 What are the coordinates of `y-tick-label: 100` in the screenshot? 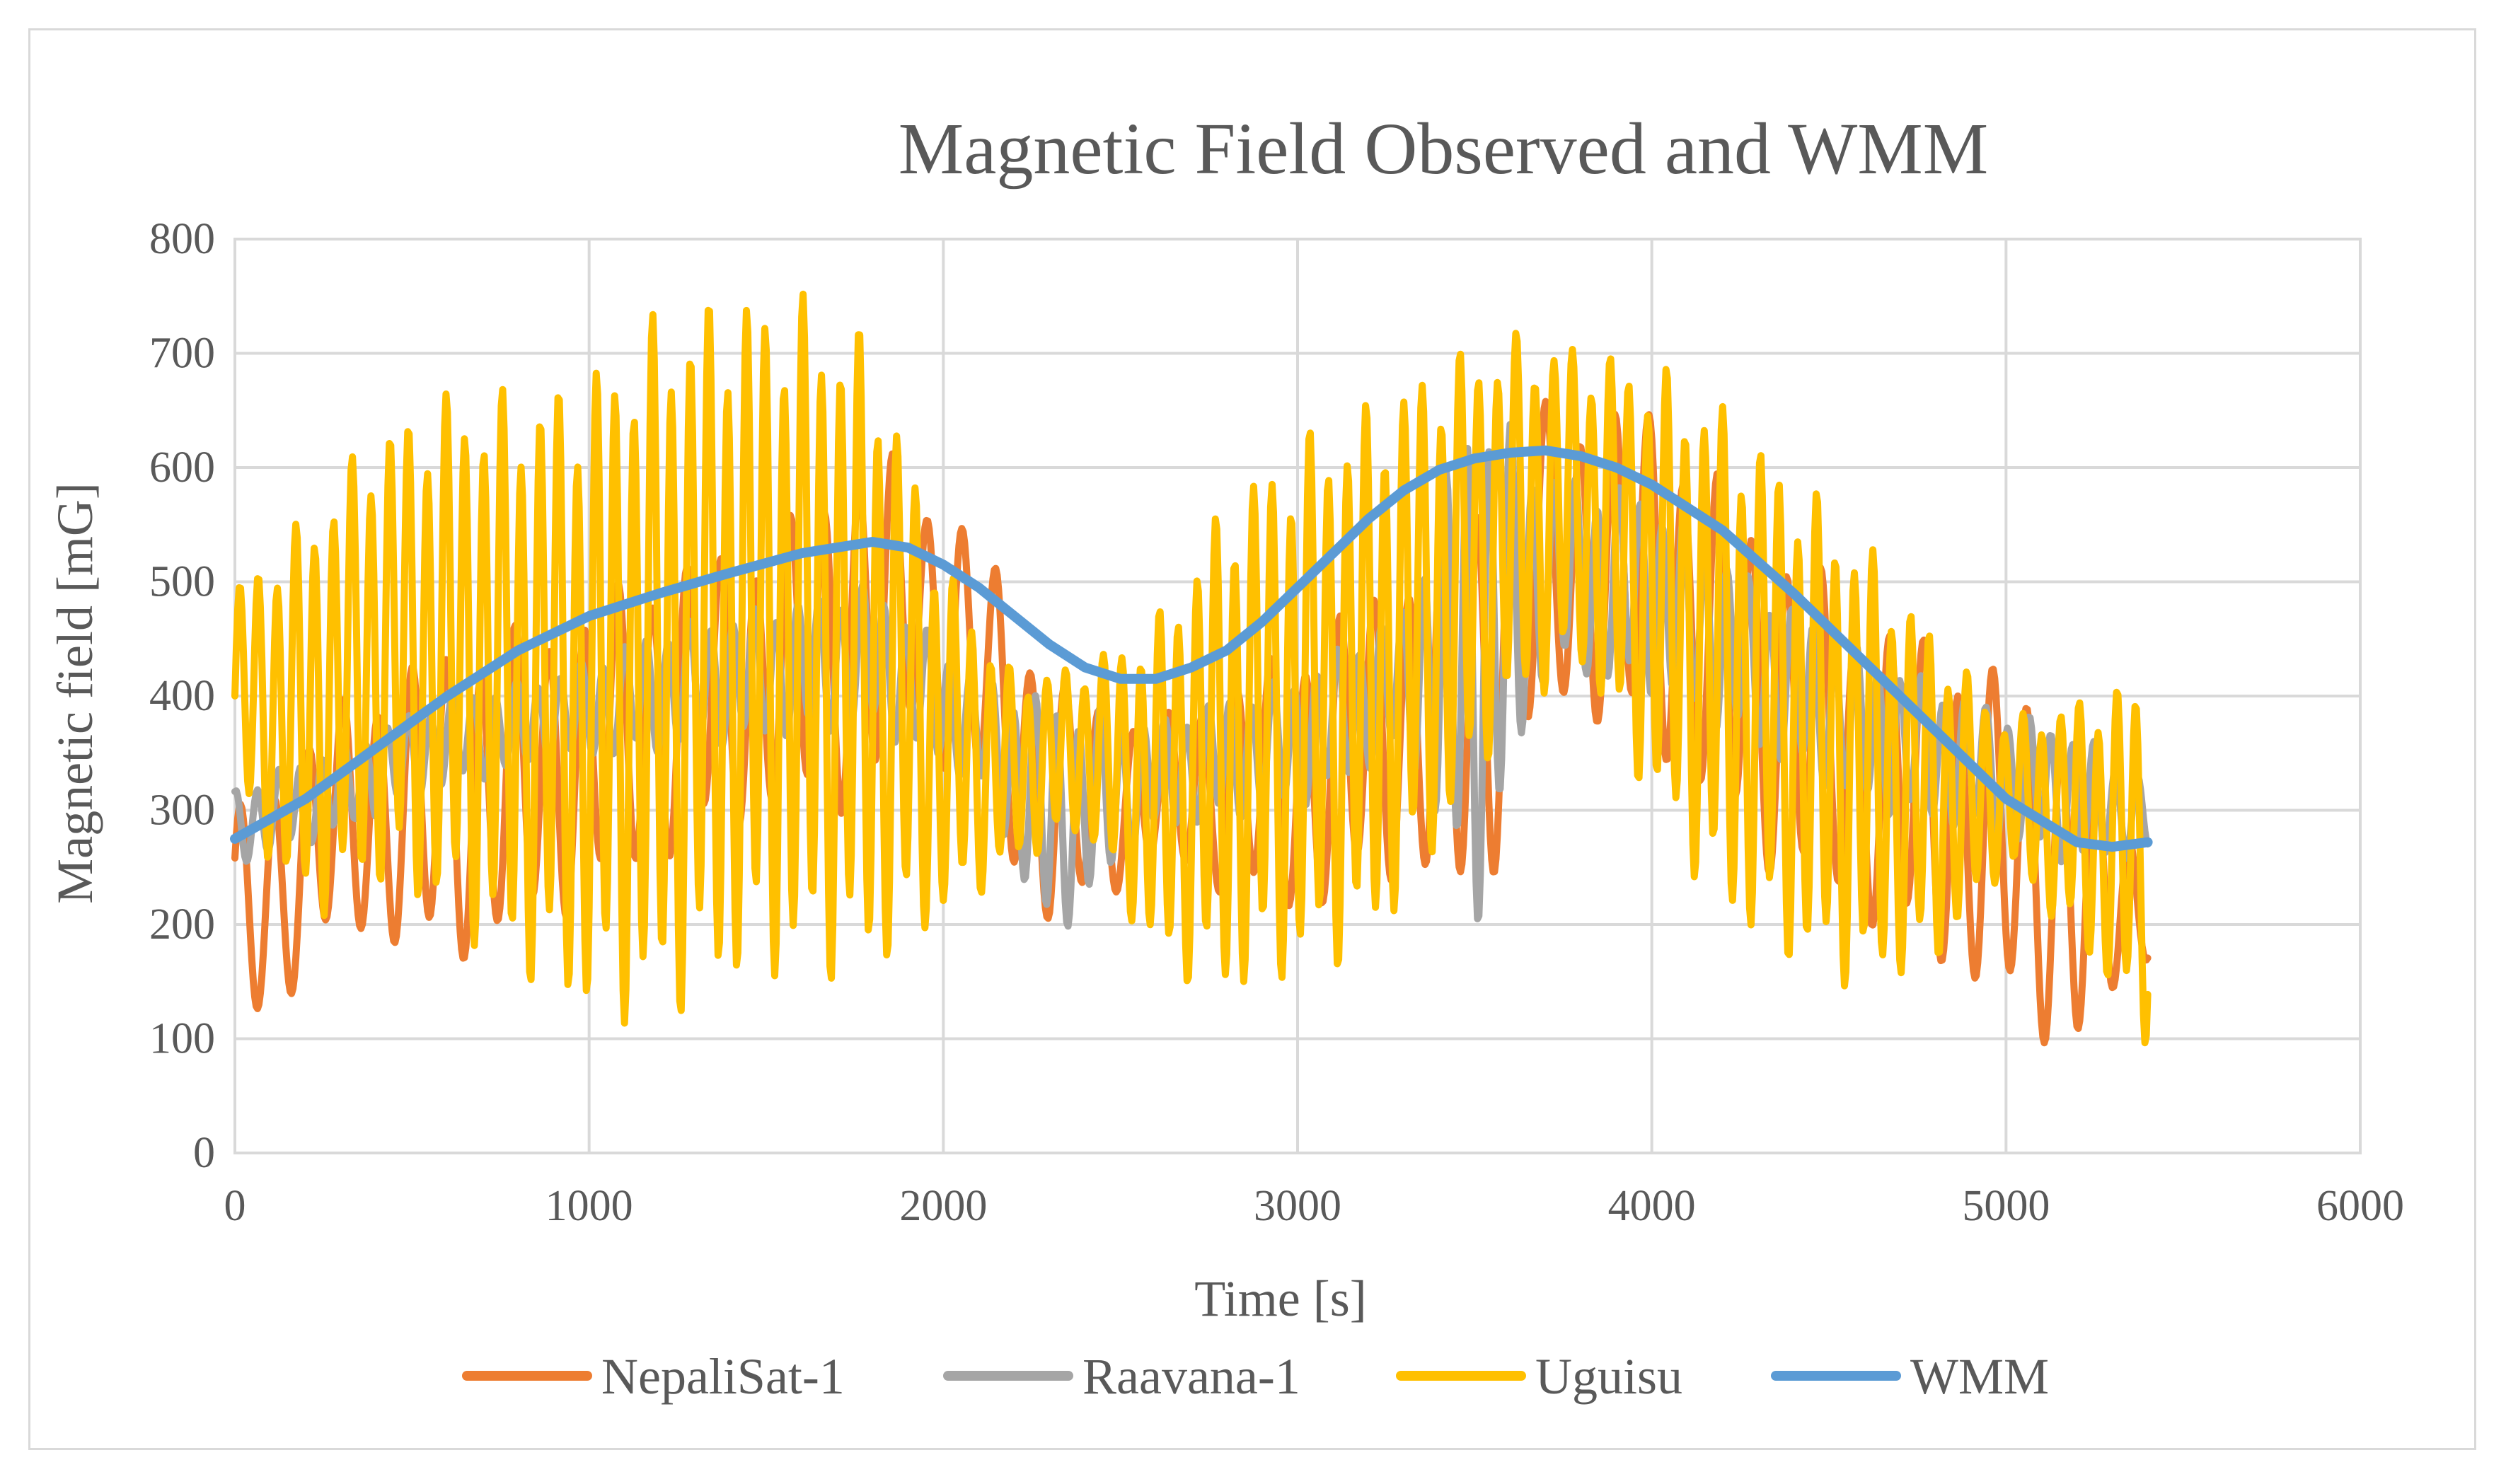 It's located at (182, 1039).